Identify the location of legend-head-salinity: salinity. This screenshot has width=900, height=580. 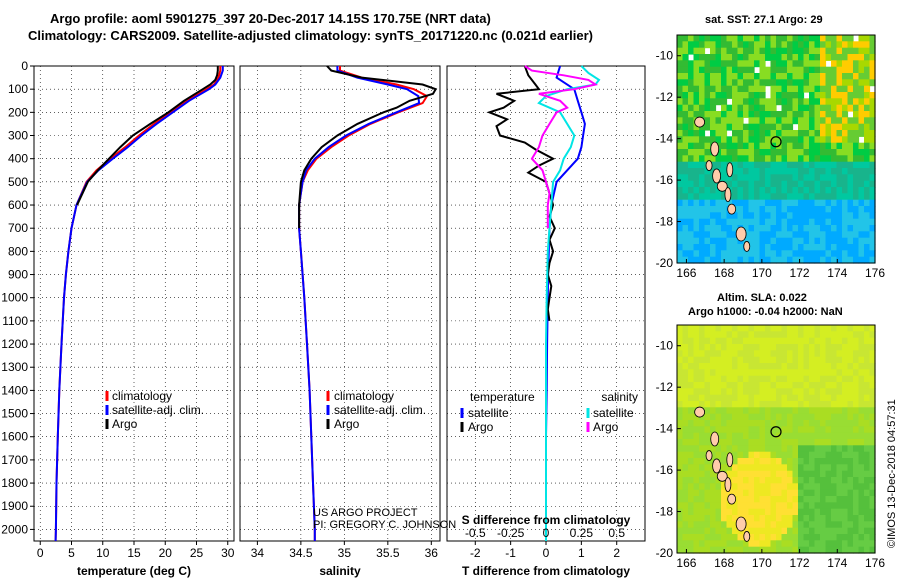
(619, 397).